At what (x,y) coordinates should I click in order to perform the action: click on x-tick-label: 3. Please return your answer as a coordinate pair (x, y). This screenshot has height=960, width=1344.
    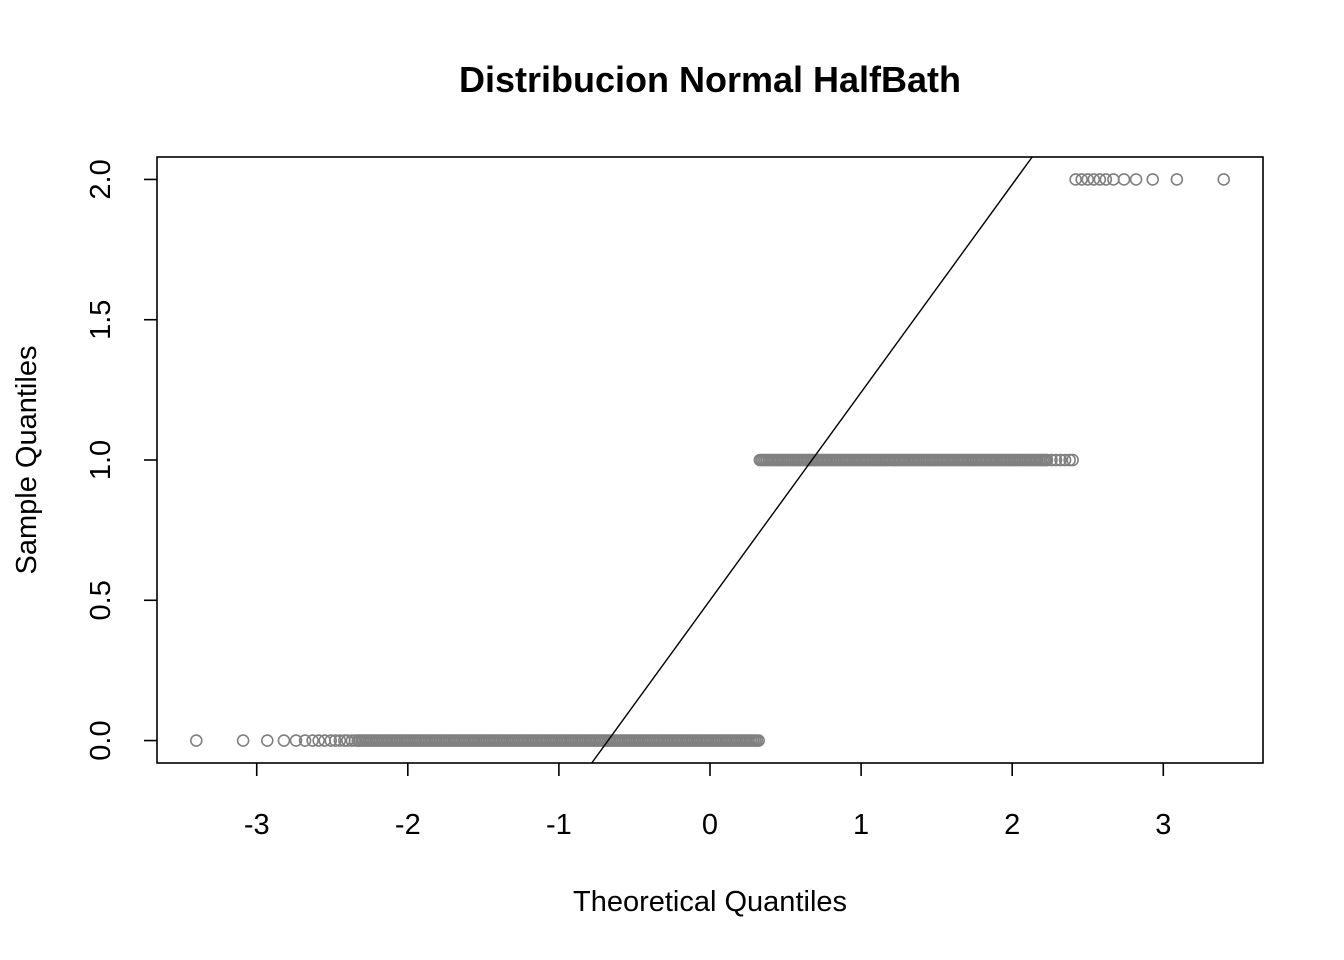
    Looking at the image, I should click on (1163, 825).